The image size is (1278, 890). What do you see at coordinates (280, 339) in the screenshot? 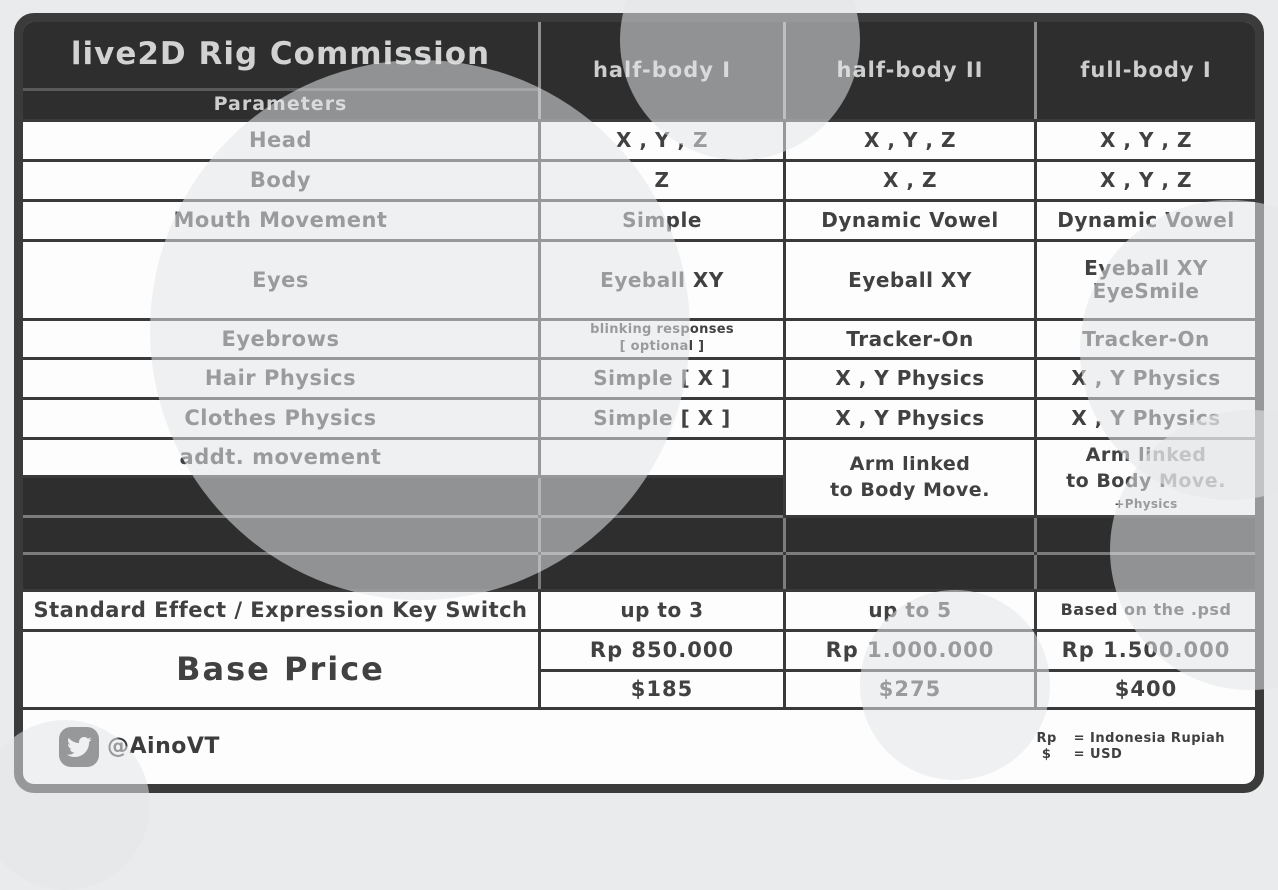
I see `row-label-eyebrows: Eyebrows` at bounding box center [280, 339].